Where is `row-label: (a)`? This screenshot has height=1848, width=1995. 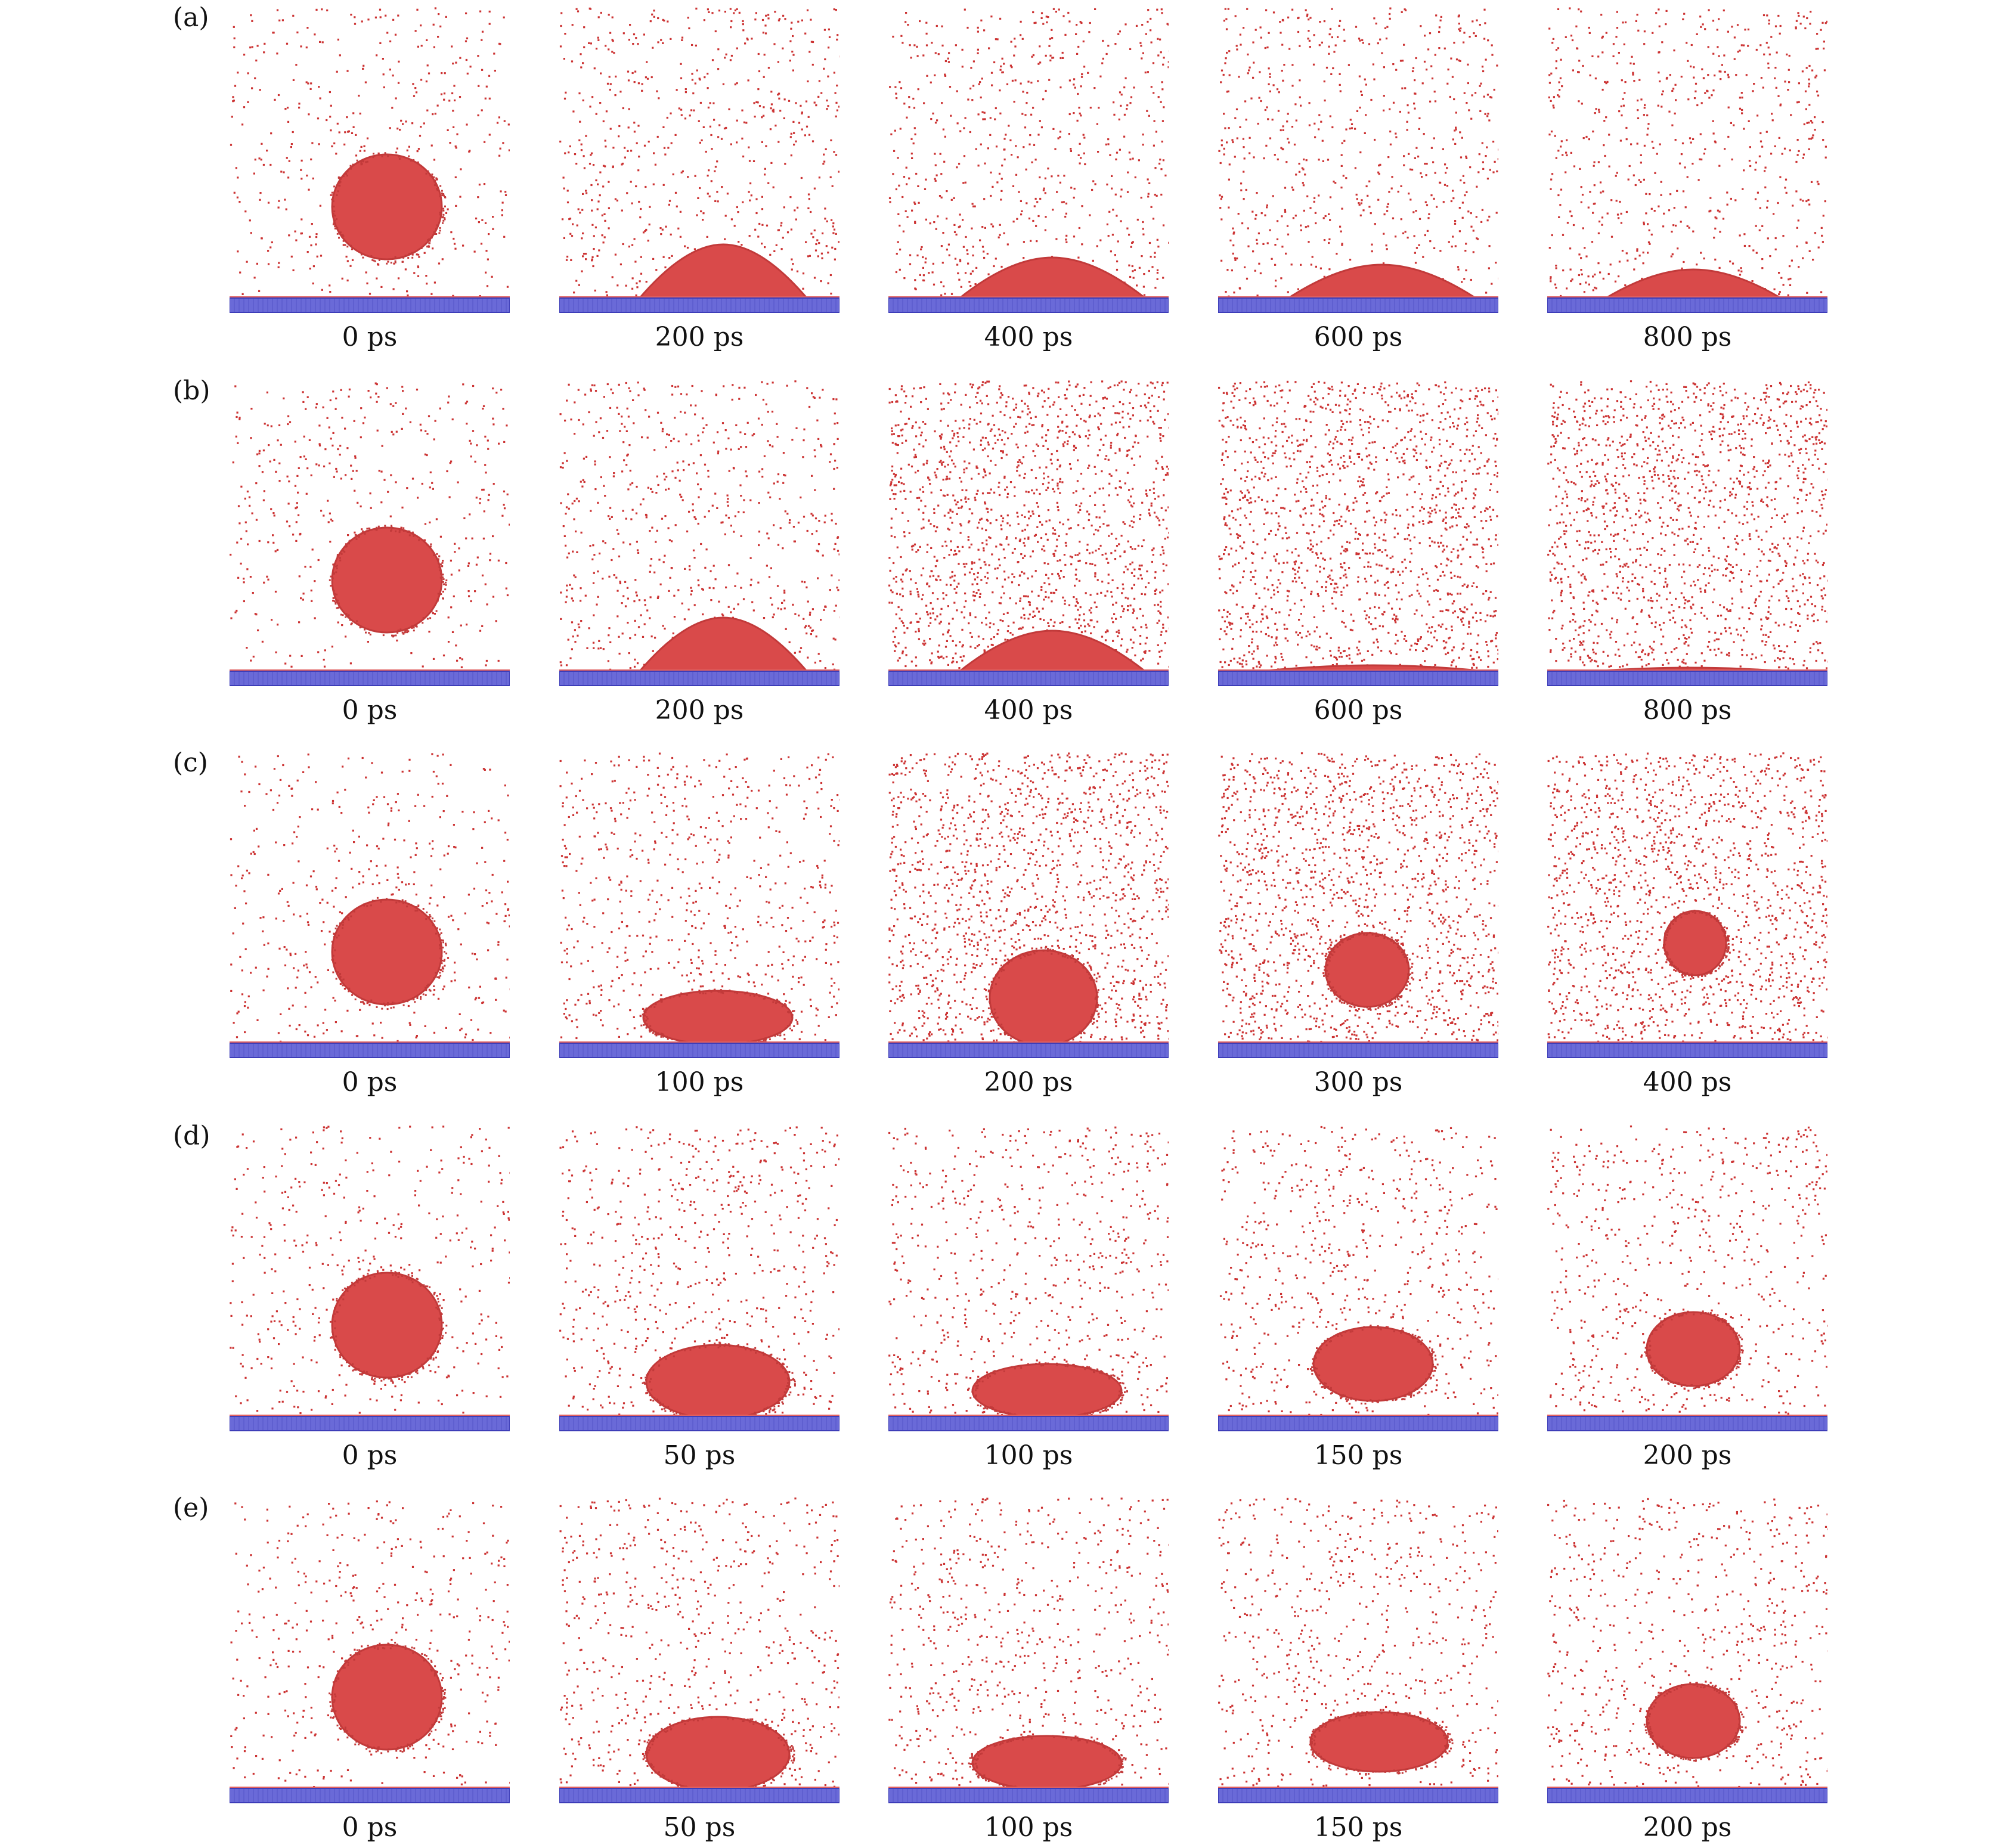
row-label: (a) is located at coordinates (191, 17).